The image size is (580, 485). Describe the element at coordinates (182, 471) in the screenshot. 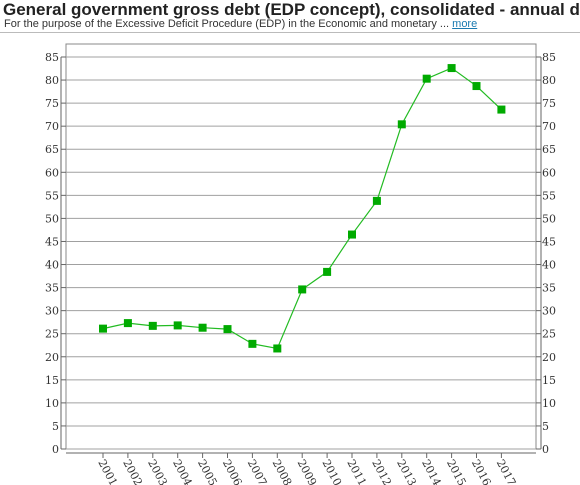

I see `x-tick-label-2004: 2004` at that location.